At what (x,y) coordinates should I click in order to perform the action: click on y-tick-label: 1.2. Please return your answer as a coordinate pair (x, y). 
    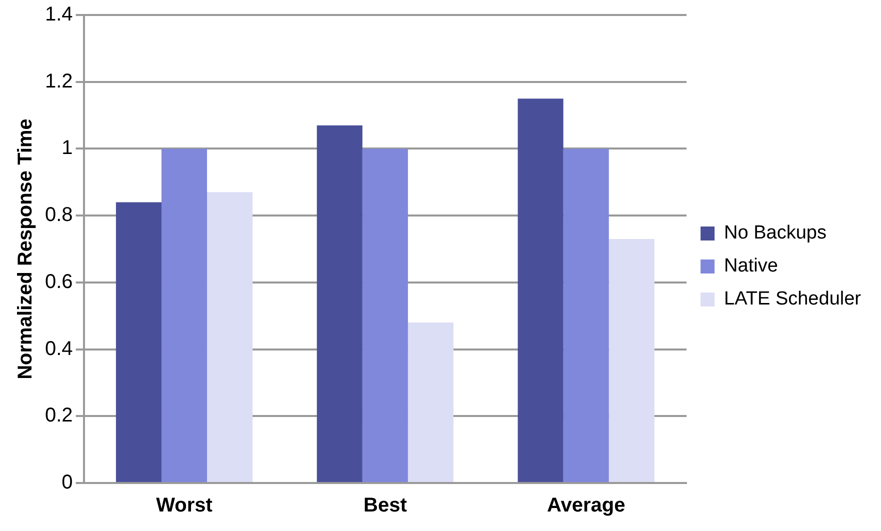
    Looking at the image, I should click on (58, 81).